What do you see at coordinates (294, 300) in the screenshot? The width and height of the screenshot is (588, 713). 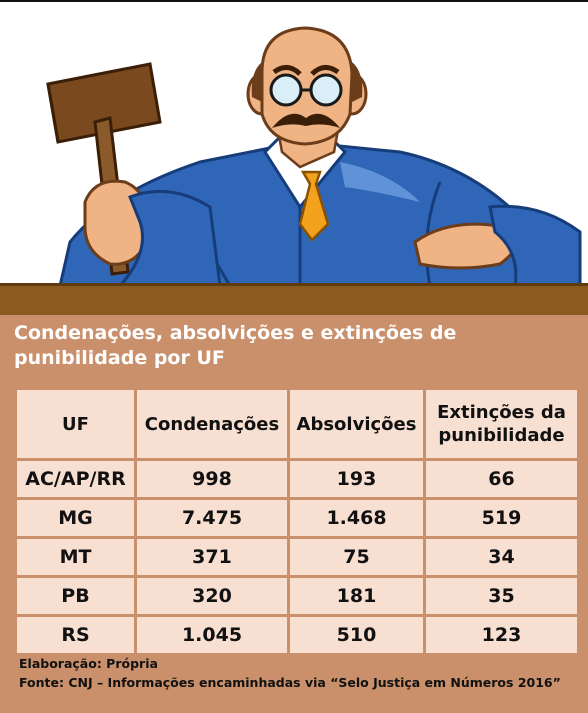 I see `desk-bar` at bounding box center [294, 300].